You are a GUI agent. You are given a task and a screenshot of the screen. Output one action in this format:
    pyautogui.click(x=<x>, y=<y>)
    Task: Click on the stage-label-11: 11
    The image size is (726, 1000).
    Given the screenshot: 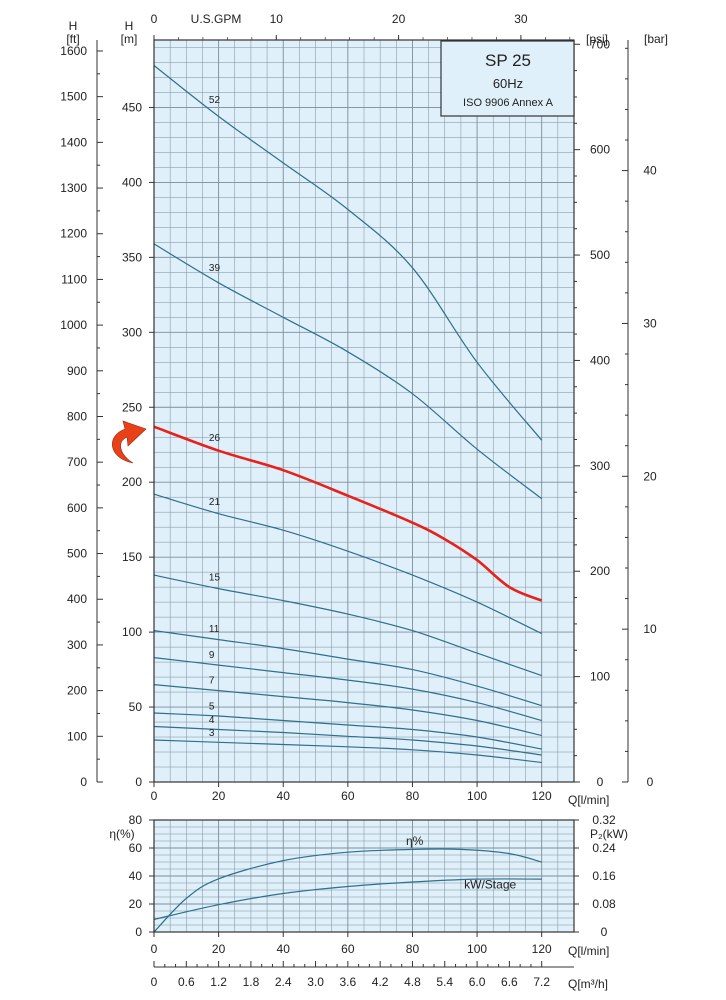 What is the action you would take?
    pyautogui.click(x=214, y=629)
    